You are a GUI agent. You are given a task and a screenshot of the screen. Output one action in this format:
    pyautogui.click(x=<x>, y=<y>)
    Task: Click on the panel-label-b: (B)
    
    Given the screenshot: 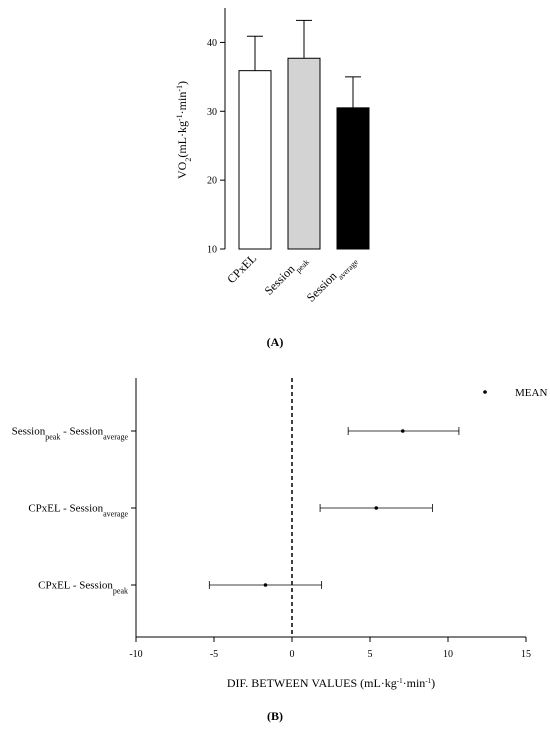 What is the action you would take?
    pyautogui.click(x=275, y=716)
    